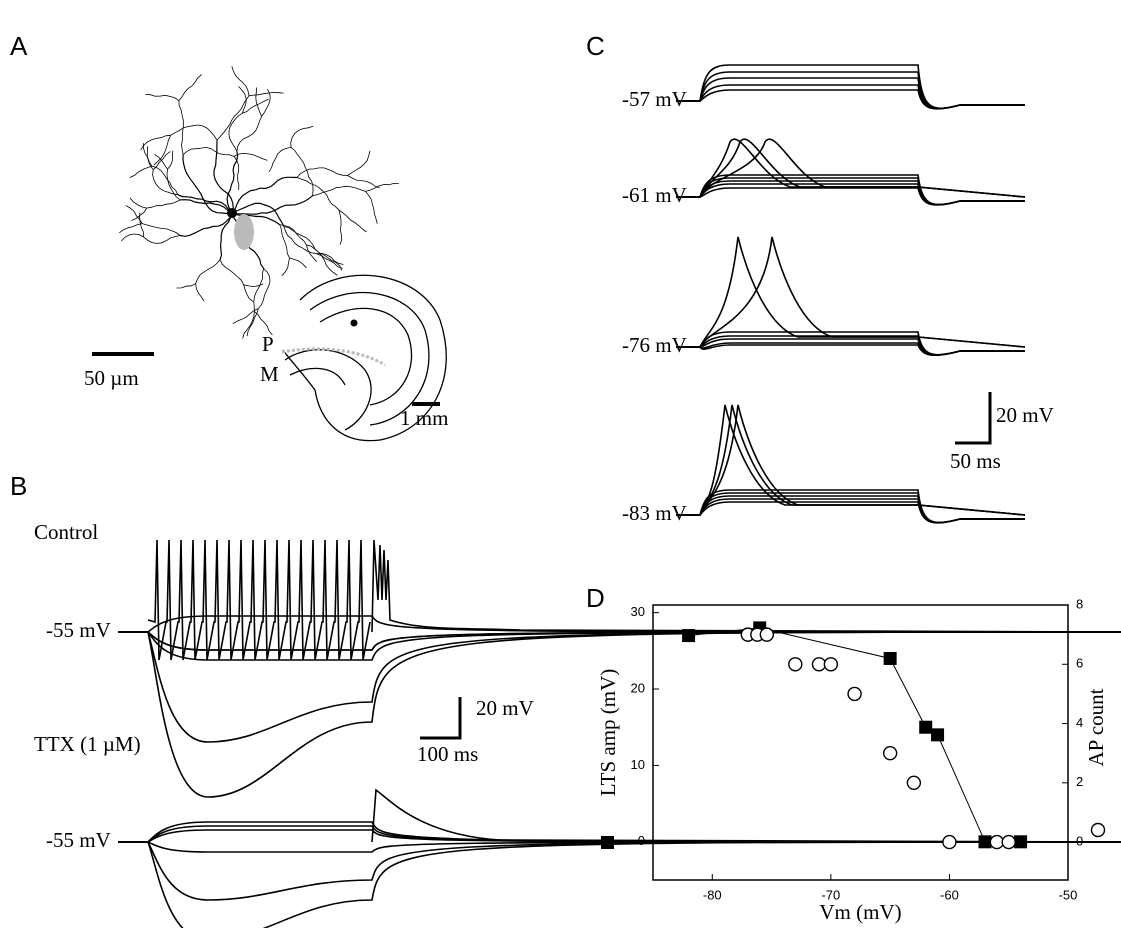 This screenshot has height=928, width=1121. Describe the element at coordinates (975, 461) in the screenshot. I see `scale-label: 50 ms` at that location.